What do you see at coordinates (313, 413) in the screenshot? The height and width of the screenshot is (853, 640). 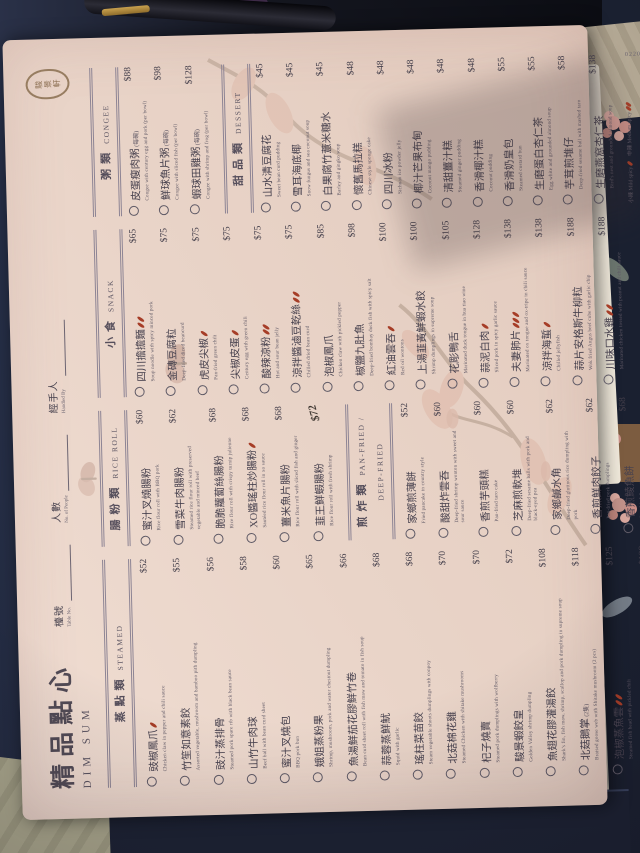 I see `handwritten-price: $72` at bounding box center [313, 413].